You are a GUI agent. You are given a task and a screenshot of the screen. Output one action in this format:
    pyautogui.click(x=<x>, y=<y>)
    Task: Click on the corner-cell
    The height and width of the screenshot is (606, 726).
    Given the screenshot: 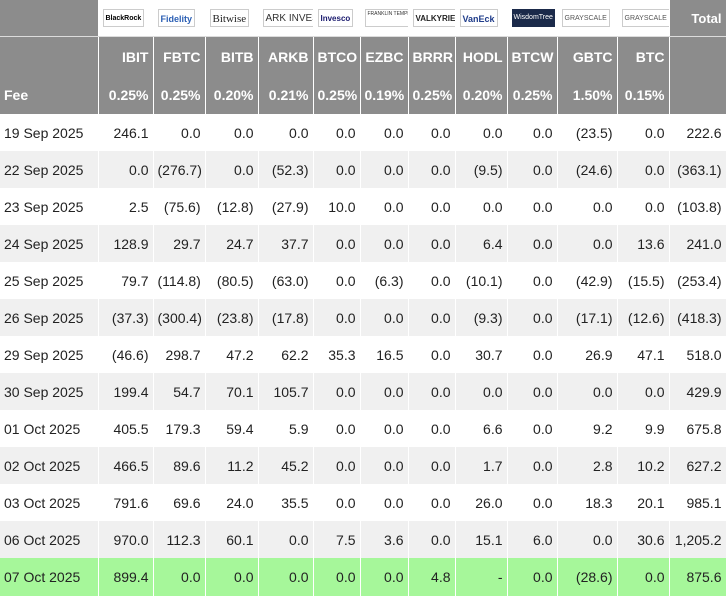 What is the action you would take?
    pyautogui.click(x=49, y=18)
    